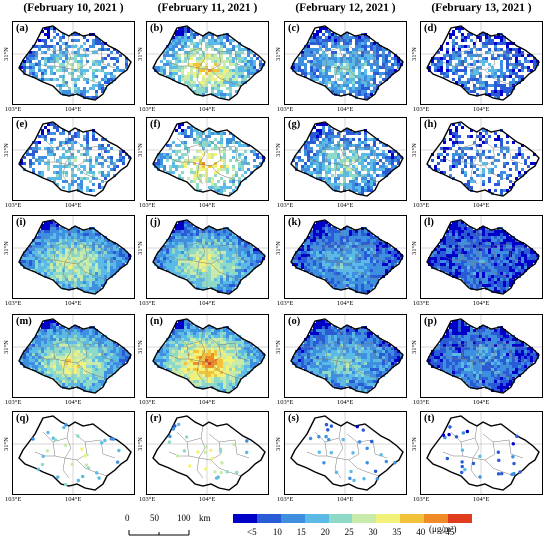  Describe the element at coordinates (481, 159) in the screenshot. I see `map-canvas` at that location.